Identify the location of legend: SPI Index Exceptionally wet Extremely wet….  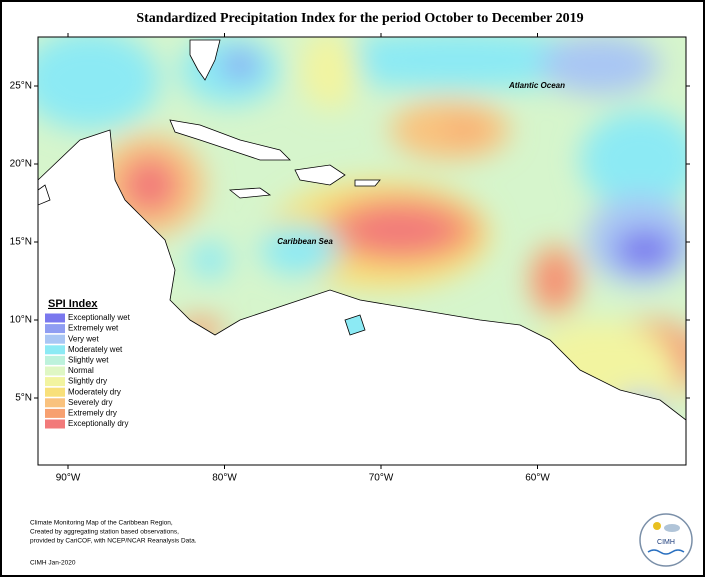
(99, 368).